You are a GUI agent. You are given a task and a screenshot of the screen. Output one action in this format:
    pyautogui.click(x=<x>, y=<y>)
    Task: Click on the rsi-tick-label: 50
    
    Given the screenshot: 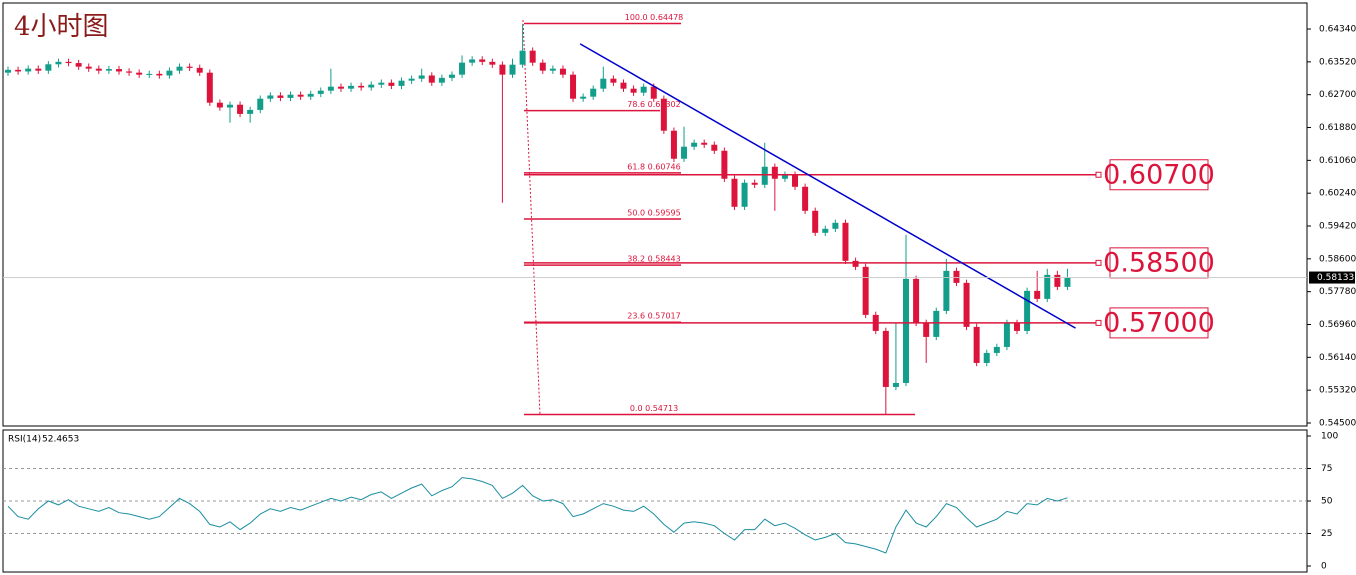 What is the action you would take?
    pyautogui.click(x=1327, y=502)
    